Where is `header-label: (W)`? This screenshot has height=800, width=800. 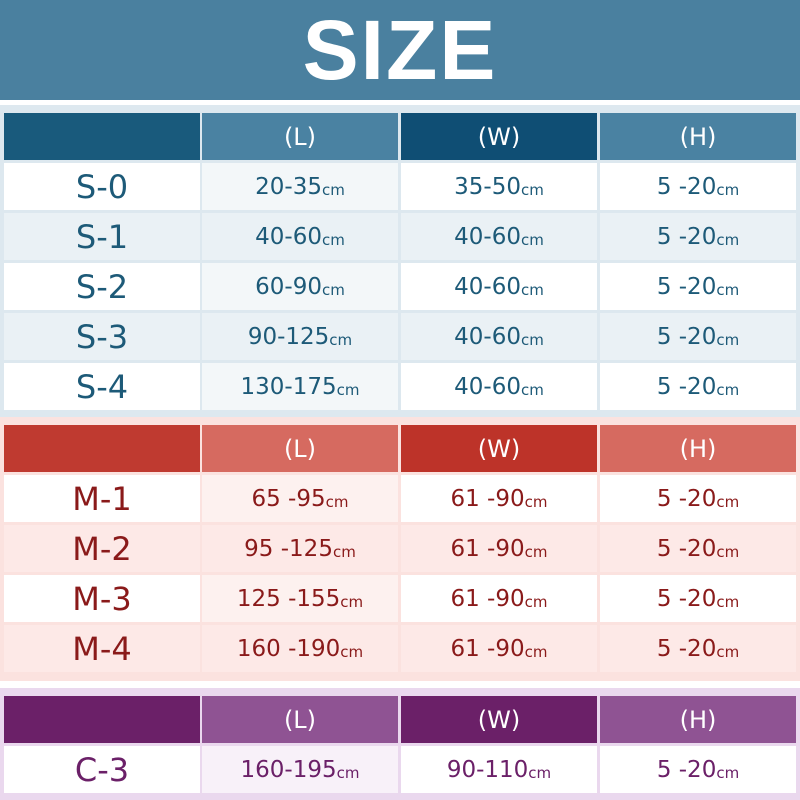 header-label: (W) is located at coordinates (499, 136).